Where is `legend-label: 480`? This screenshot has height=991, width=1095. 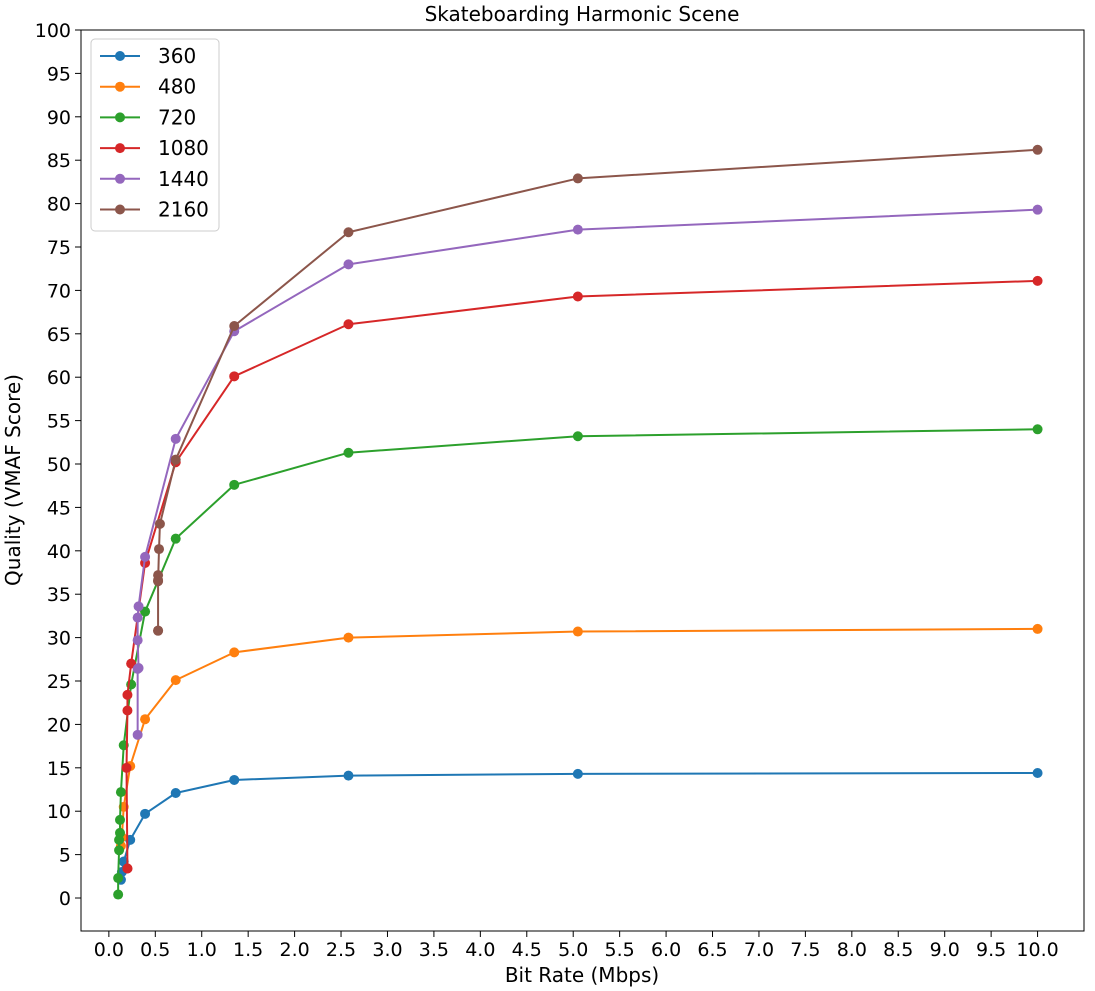 legend-label: 480 is located at coordinates (177, 87).